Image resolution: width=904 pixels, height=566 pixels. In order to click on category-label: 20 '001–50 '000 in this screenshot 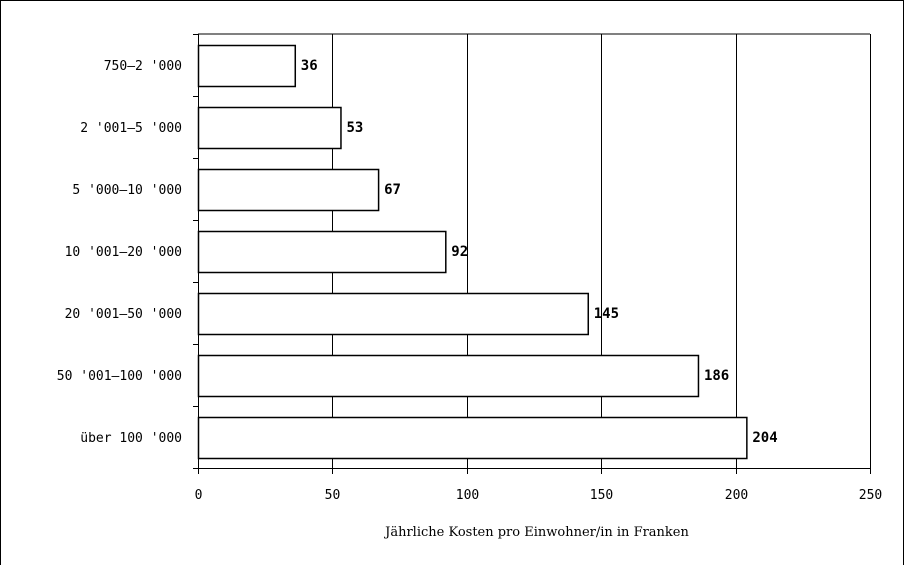, I will do `click(123, 314)`.